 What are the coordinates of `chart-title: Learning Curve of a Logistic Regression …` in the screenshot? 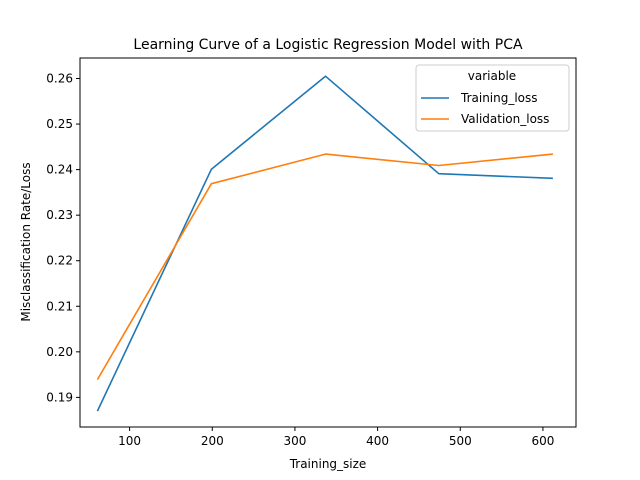 It's located at (328, 45).